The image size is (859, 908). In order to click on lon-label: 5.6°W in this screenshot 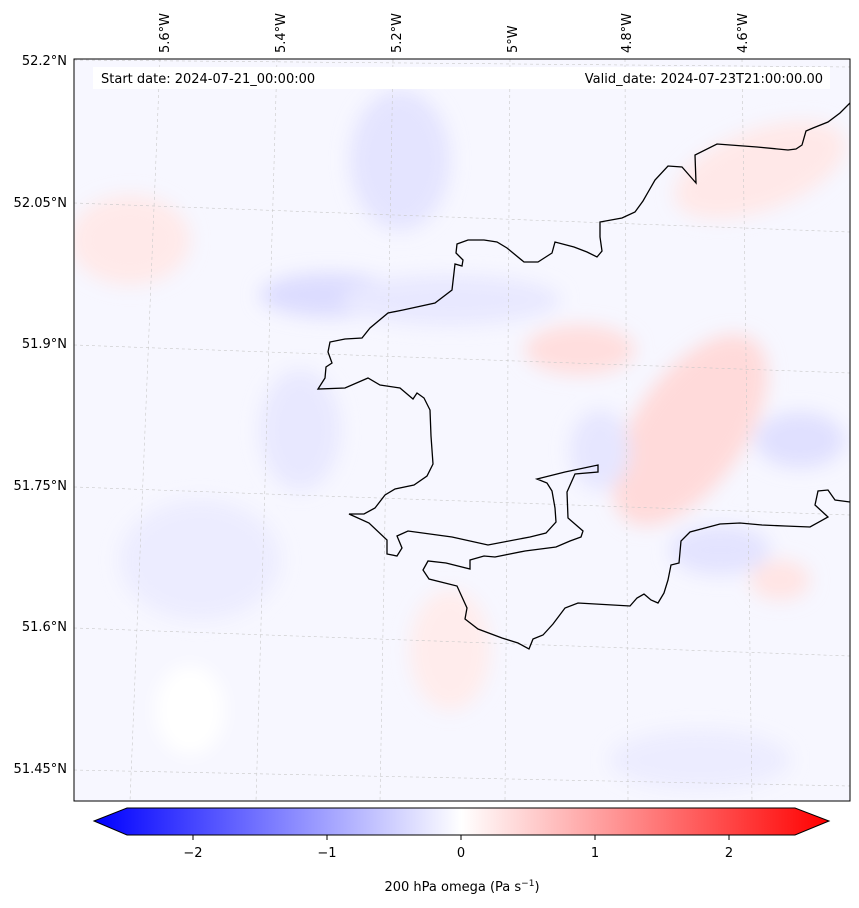, I will do `click(165, 33)`.